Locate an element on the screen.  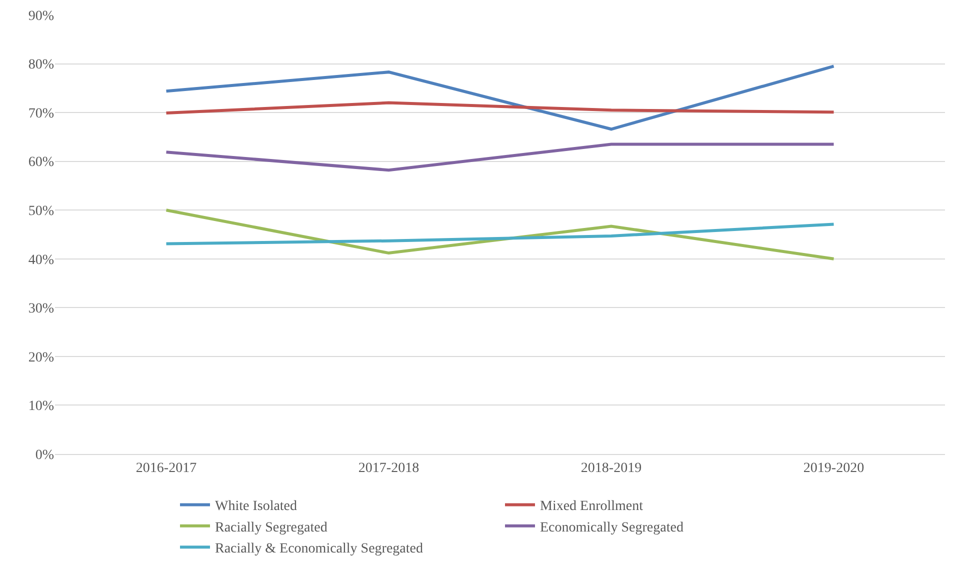
legend-label: Mixed Enrollment is located at coordinates (592, 506).